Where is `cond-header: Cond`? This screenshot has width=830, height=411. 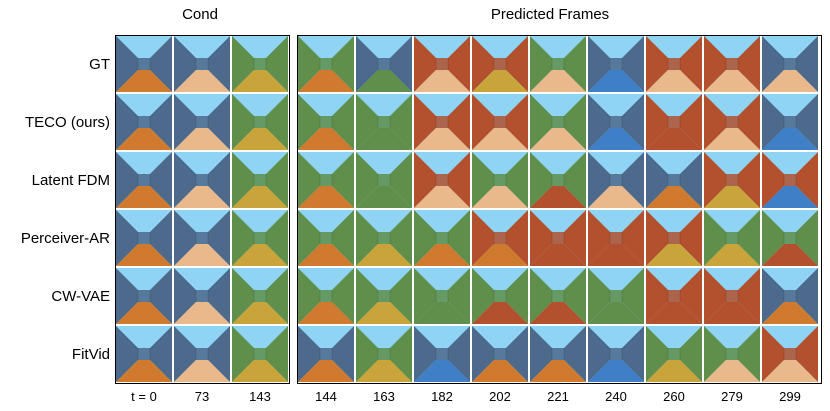
cond-header: Cond is located at coordinates (200, 14).